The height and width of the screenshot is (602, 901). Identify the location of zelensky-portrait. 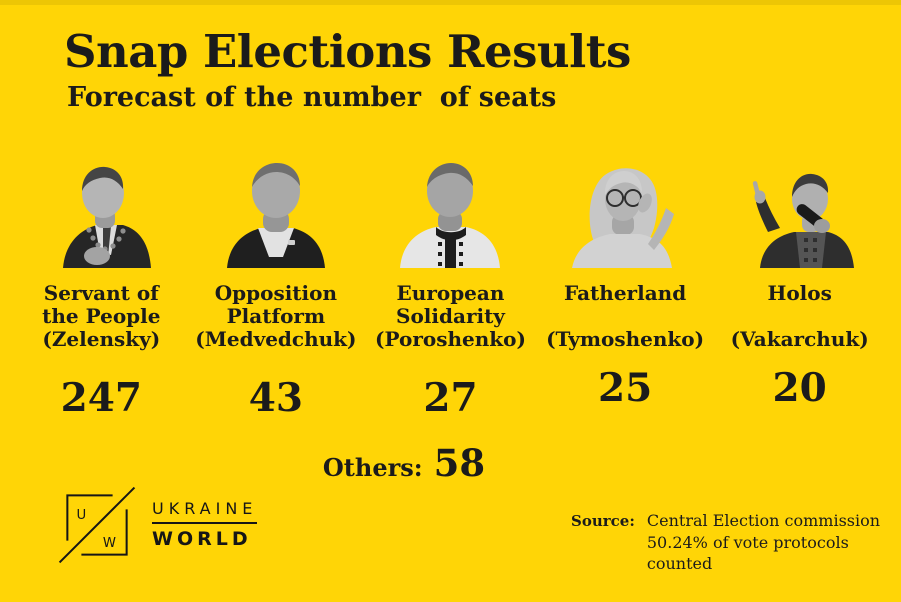
(101, 212).